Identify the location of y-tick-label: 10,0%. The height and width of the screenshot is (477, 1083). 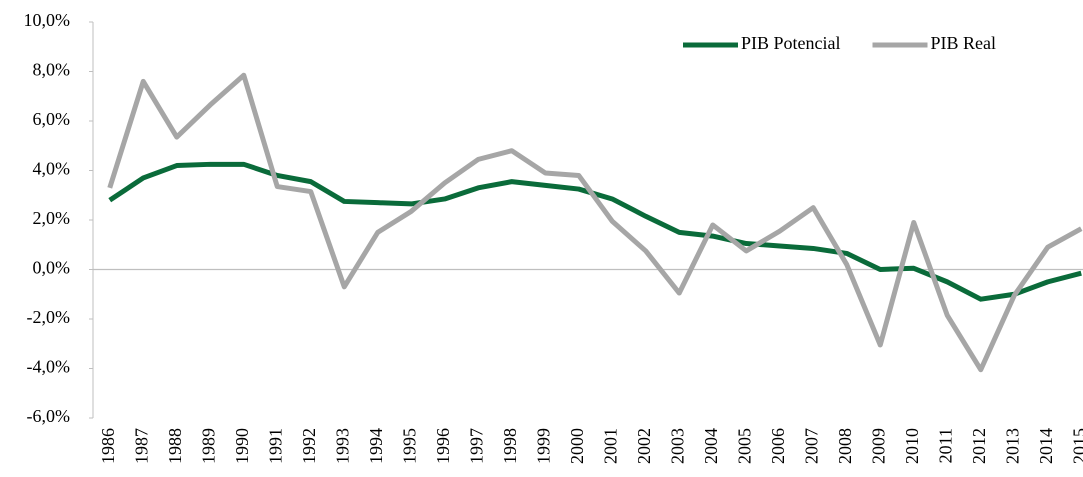
(47, 20).